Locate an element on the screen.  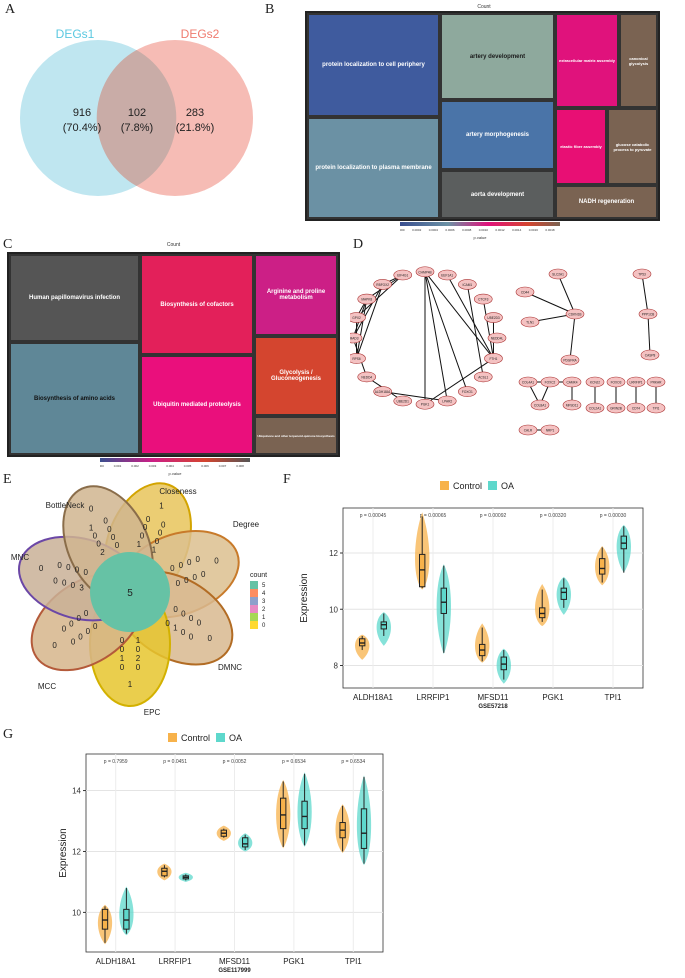
flower-petal-label: BottleNeck is located at coordinates (66, 505).